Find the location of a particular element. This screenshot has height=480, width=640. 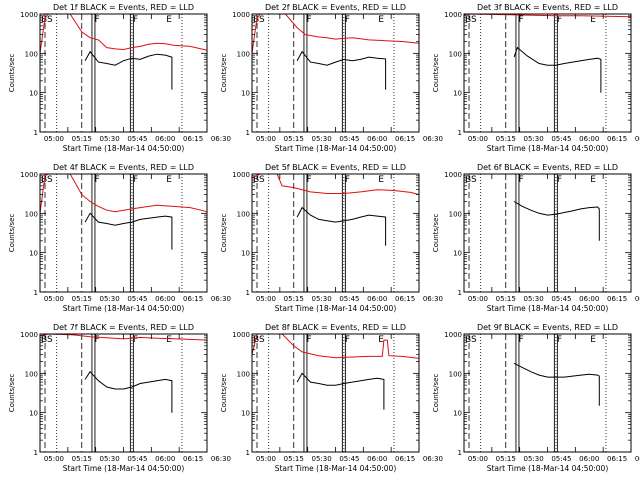

panel-title: Det 1f BLACK = Events, RED = LLD is located at coordinates (123, 7).